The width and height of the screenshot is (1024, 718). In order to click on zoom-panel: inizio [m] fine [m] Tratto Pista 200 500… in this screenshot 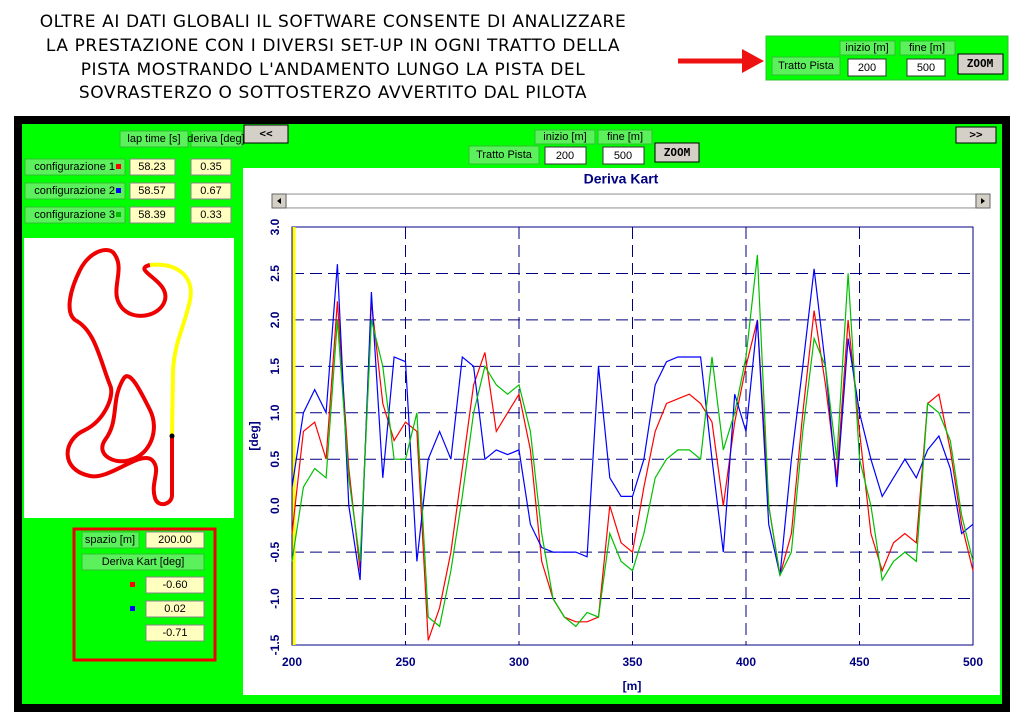, I will do `click(887, 58)`.